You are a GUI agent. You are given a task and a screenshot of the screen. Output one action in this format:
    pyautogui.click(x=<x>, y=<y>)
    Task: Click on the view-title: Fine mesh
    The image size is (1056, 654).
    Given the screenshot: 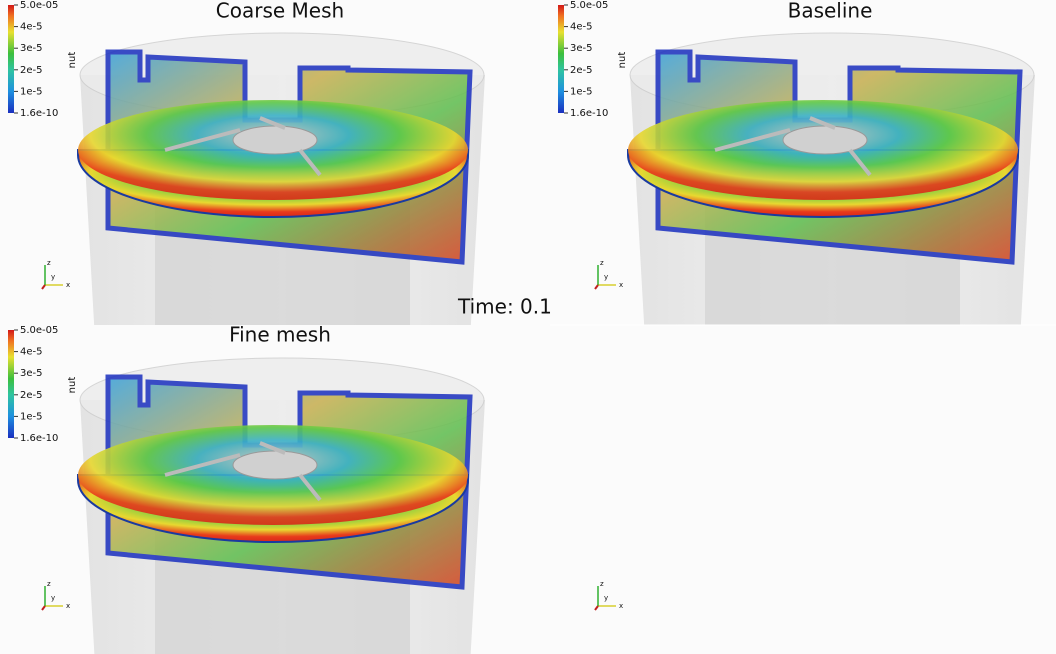 What is the action you would take?
    pyautogui.click(x=280, y=335)
    